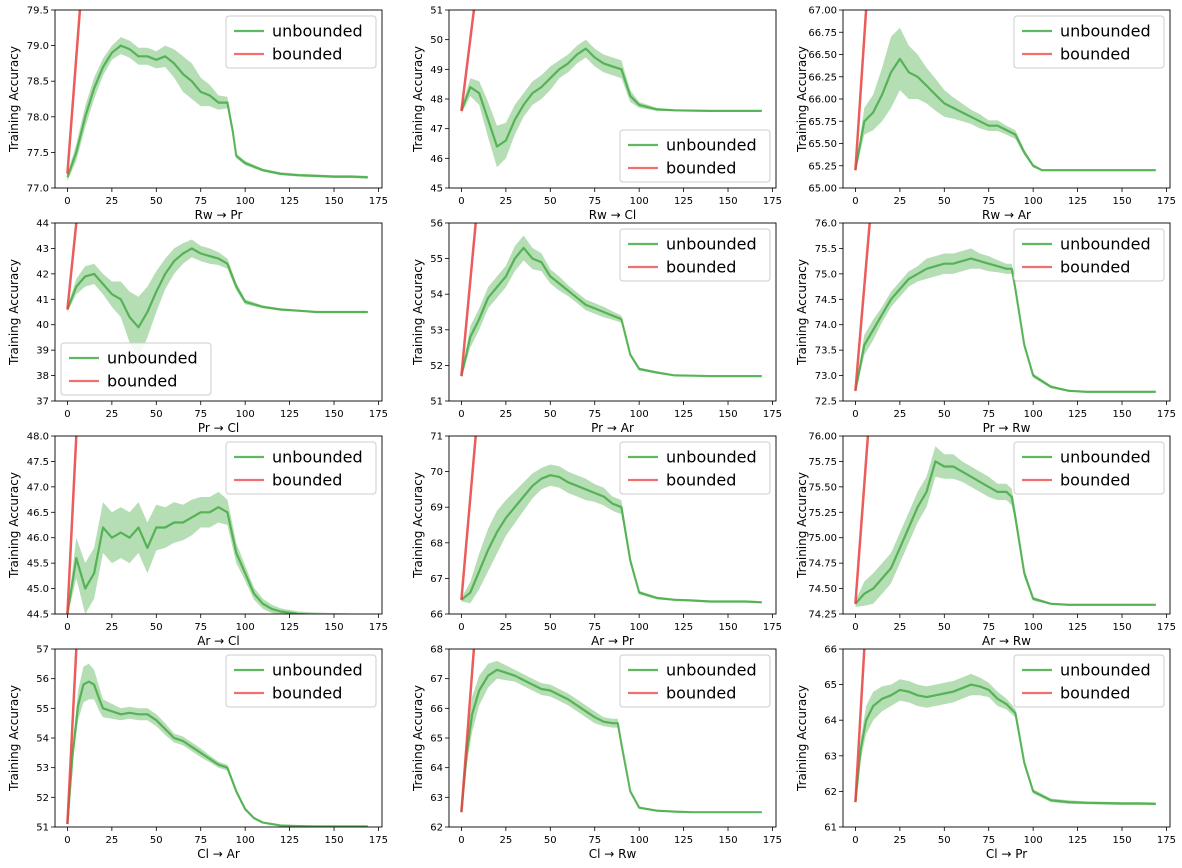  I want to click on y-tick-label: 57, so click(42, 650).